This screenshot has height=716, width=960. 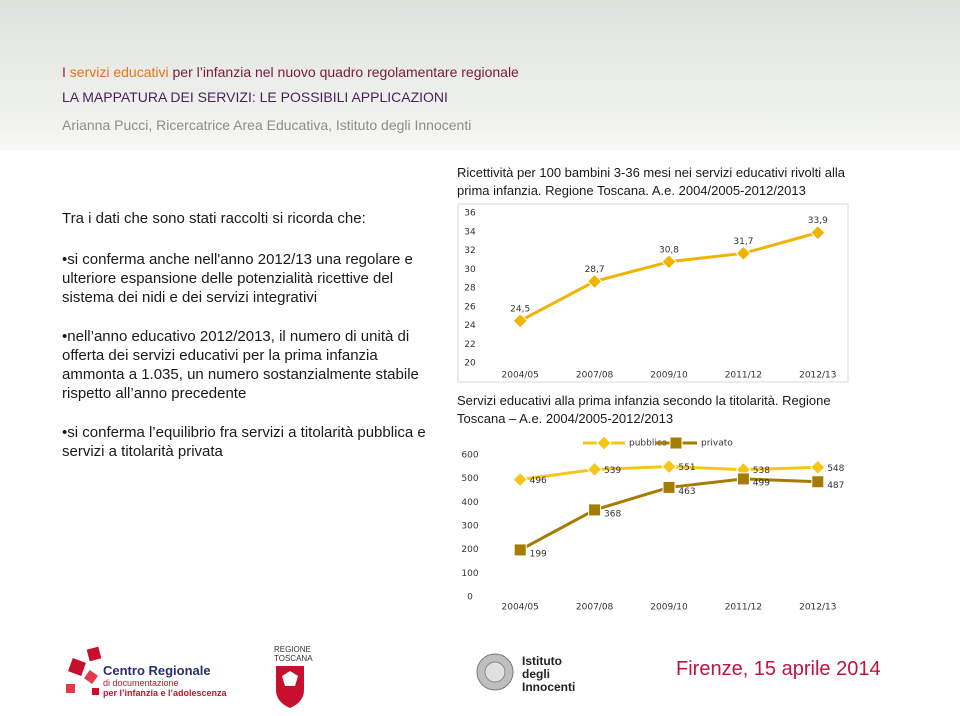 What do you see at coordinates (469, 479) in the screenshot?
I see `y-tick-label: 500` at bounding box center [469, 479].